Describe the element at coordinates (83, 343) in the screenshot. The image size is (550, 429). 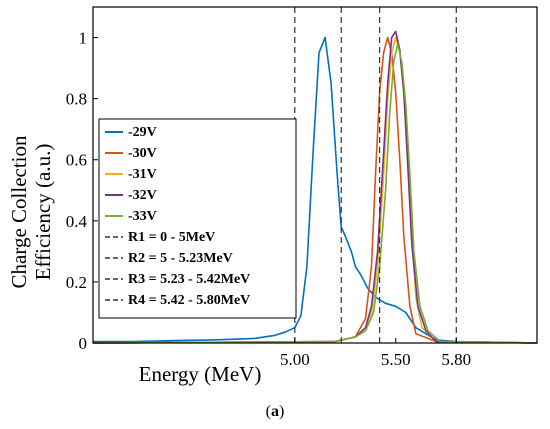
I see `y-tick-label-0: 0` at that location.